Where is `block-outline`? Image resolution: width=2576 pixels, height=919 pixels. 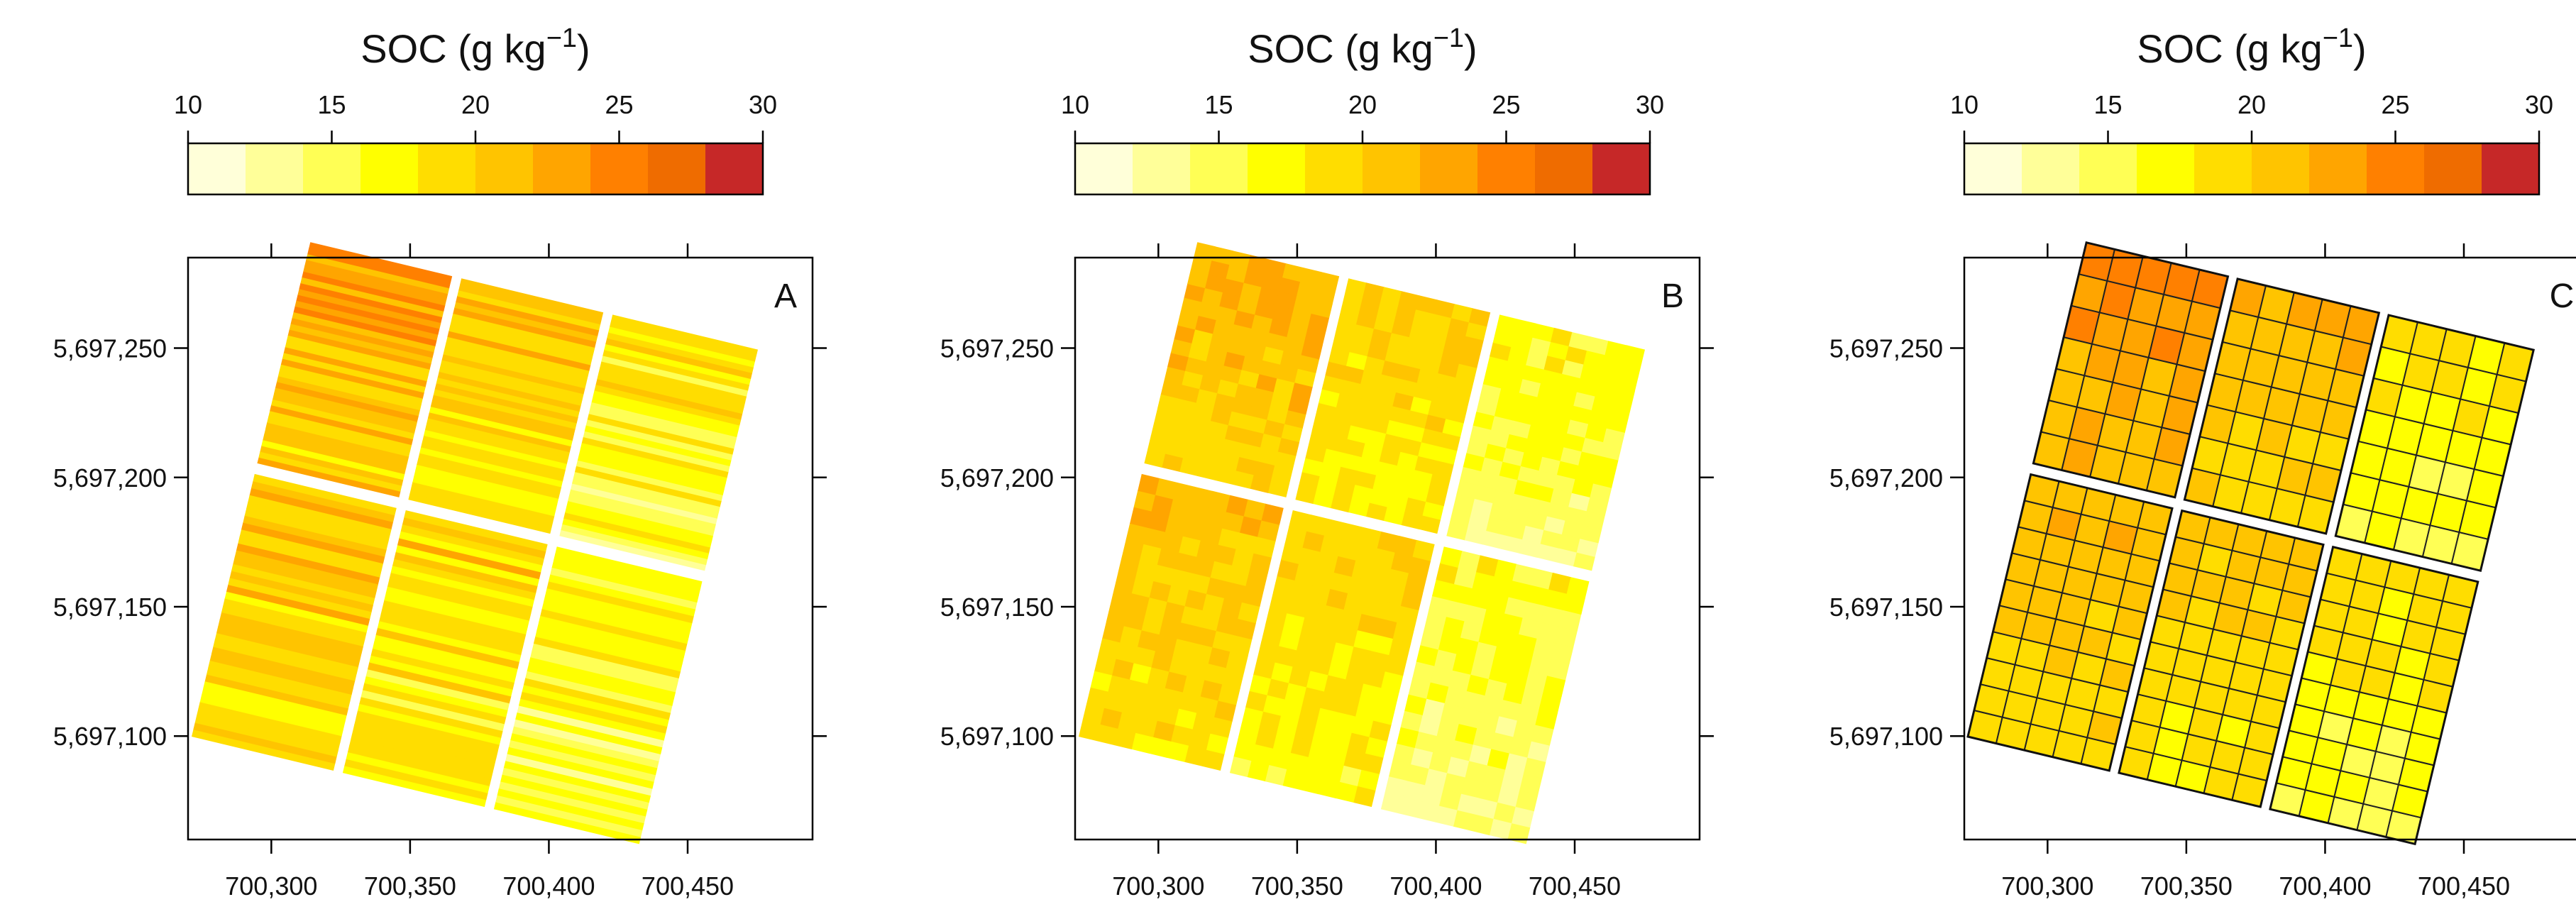 block-outline is located at coordinates (2221, 659).